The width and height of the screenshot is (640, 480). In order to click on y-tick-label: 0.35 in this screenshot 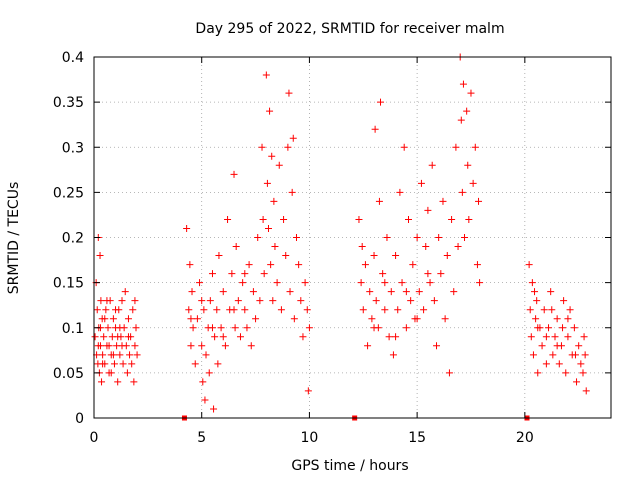, I will do `click(68, 103)`.